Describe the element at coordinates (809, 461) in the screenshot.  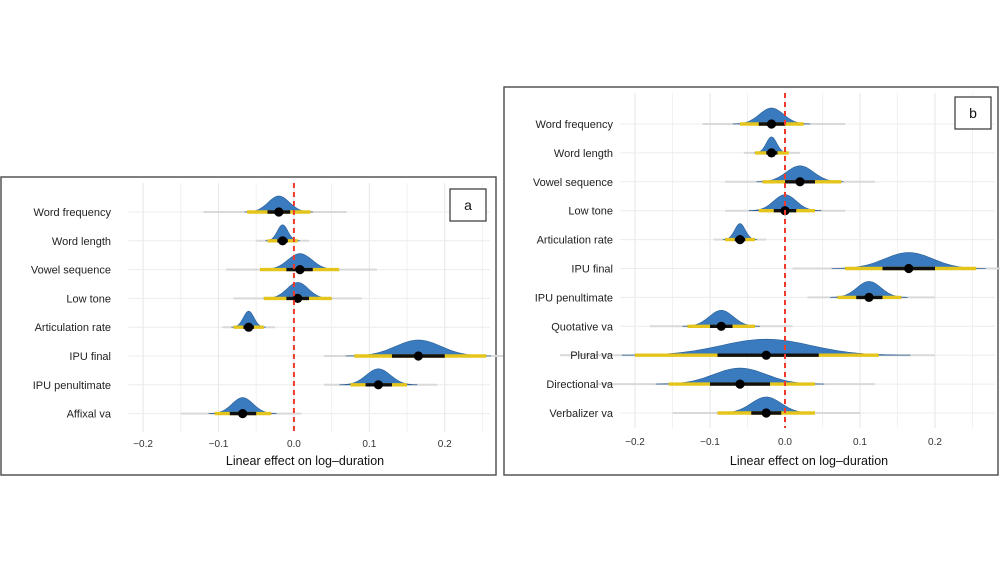
I see `panel-b-x-axis-label: Linear effect on log–duration` at that location.